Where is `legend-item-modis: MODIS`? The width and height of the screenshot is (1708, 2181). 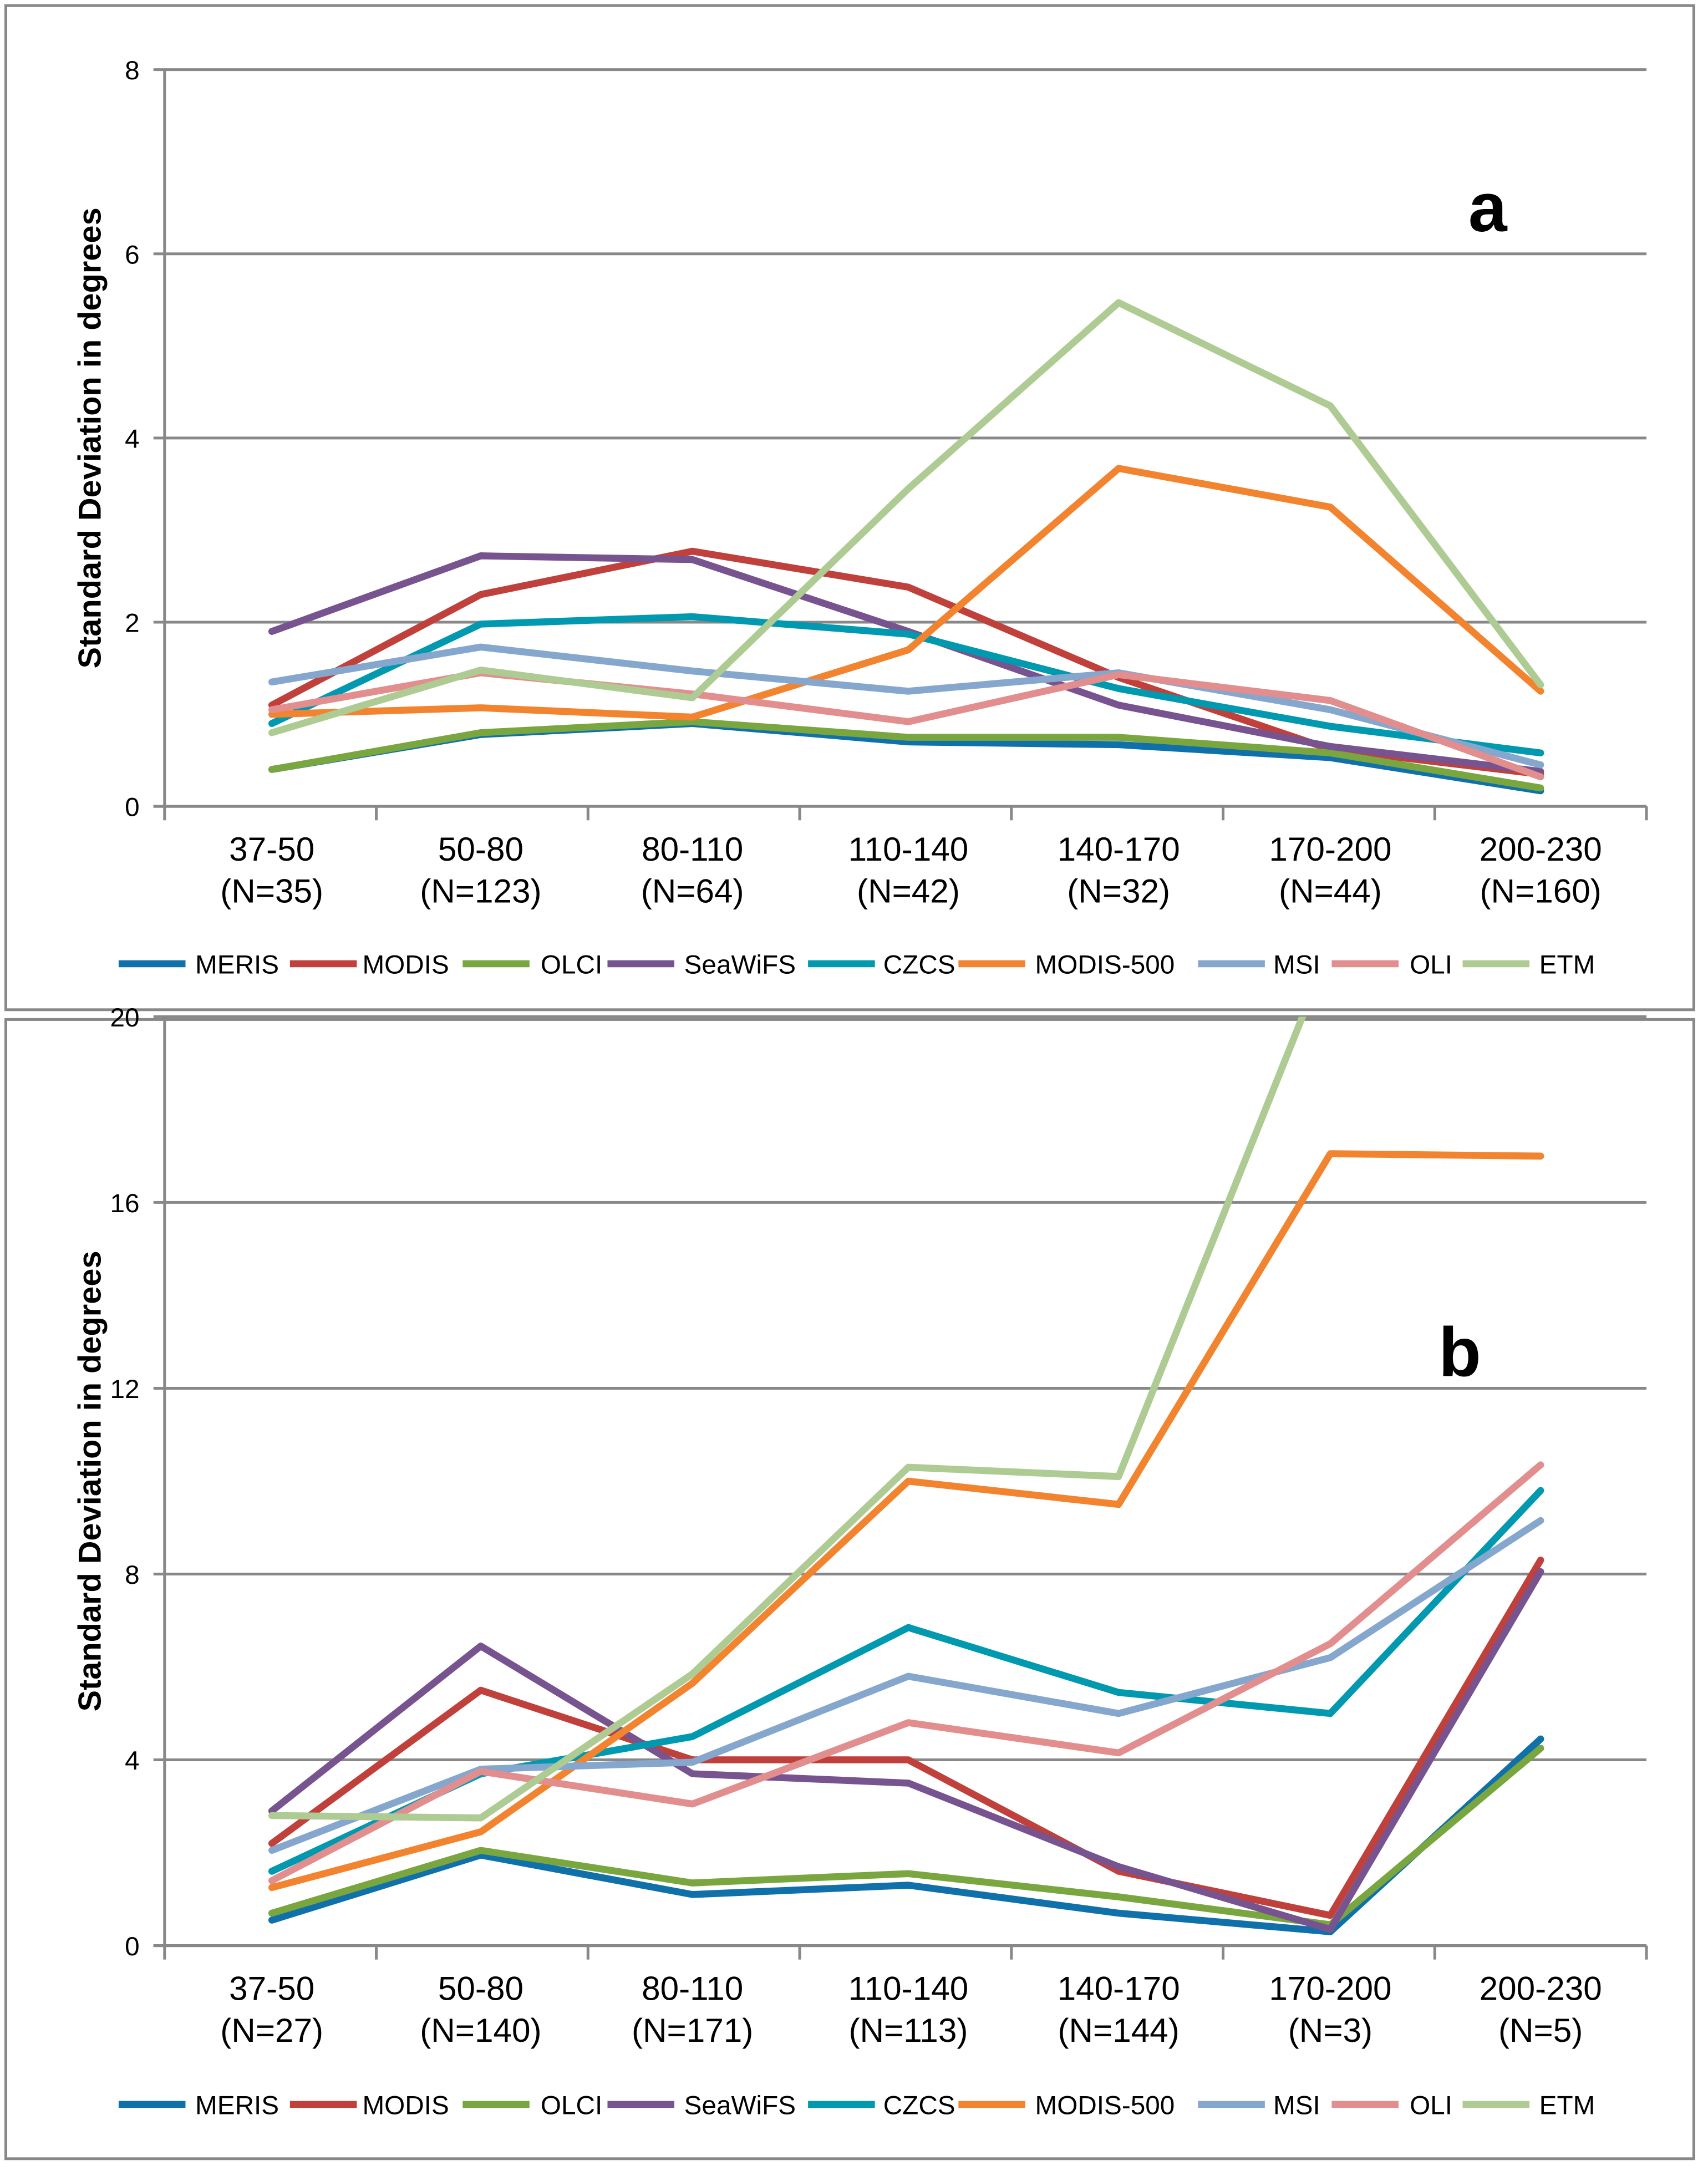
legend-item-modis: MODIS is located at coordinates (369, 2105).